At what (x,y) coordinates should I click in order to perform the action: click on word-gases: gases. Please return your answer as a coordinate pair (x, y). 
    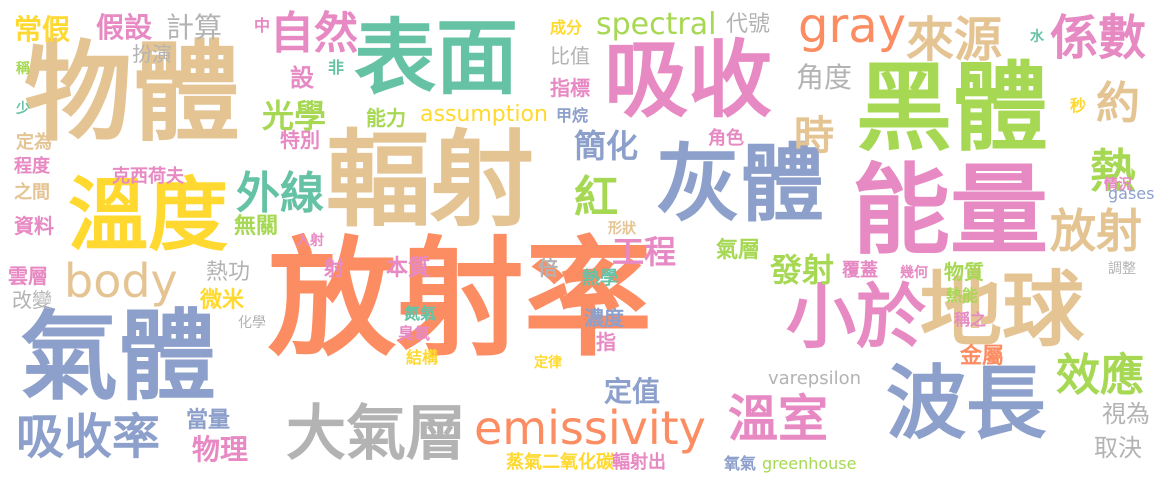
    Looking at the image, I should click on (1131, 193).